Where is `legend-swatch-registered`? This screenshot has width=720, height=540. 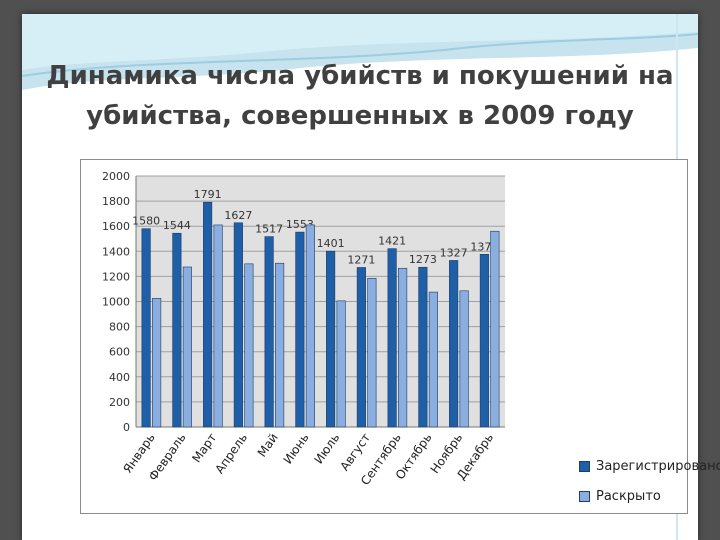 legend-swatch-registered is located at coordinates (584, 466).